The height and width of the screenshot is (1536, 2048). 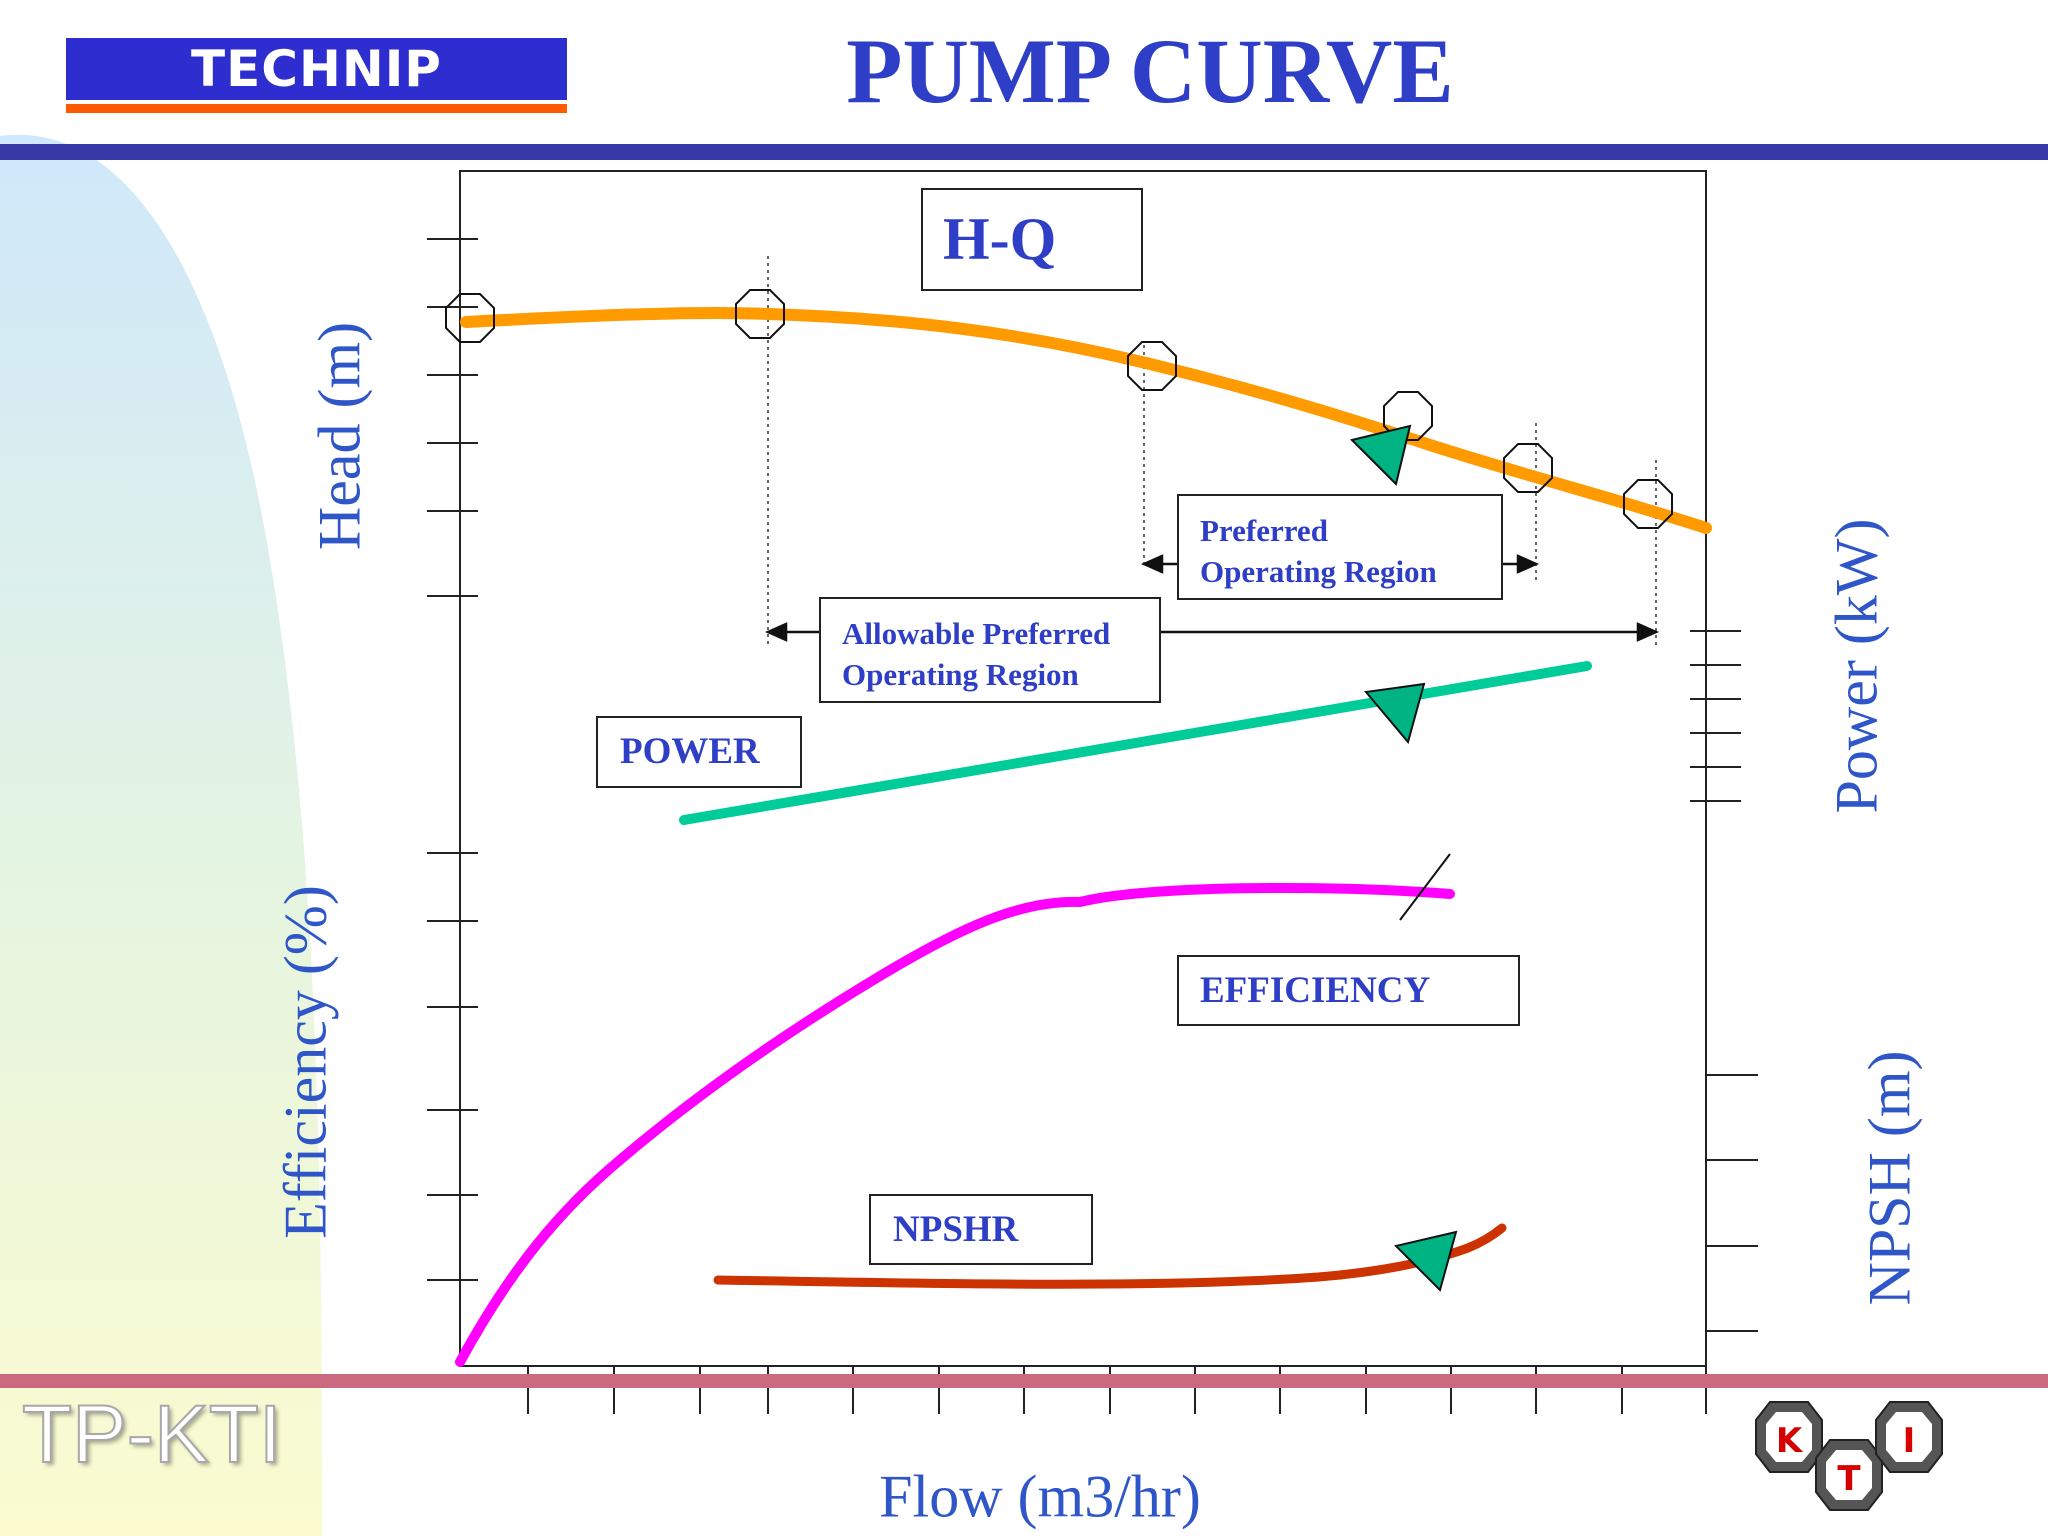 I want to click on power-label-box: POWER, so click(x=699, y=752).